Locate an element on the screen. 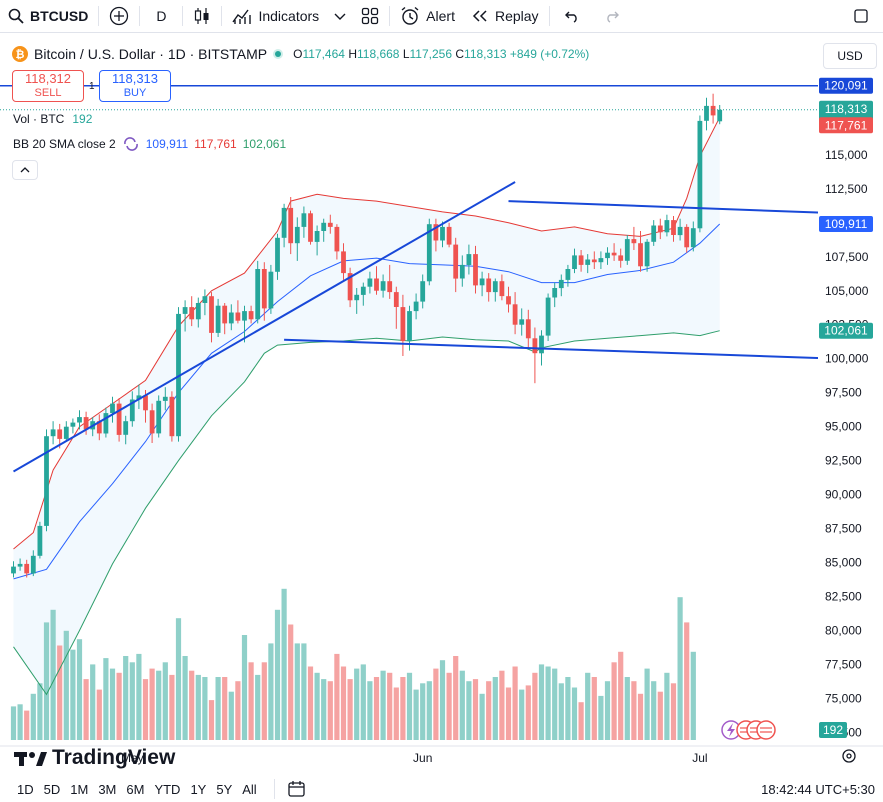 This screenshot has width=883, height=802. high-value: 118,668 is located at coordinates (378, 54).